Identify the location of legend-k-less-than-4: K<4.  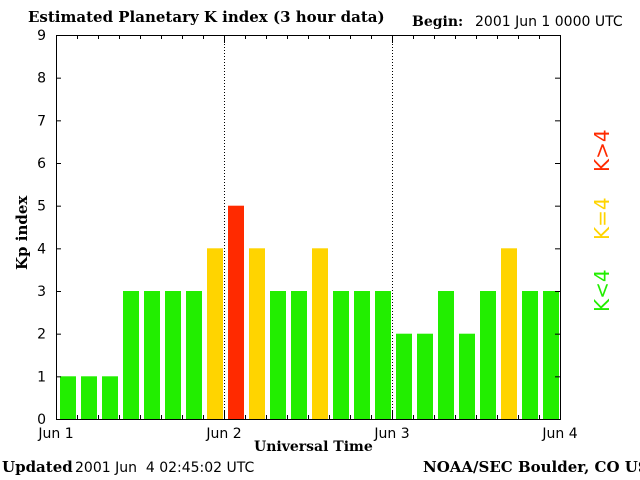
(602, 290).